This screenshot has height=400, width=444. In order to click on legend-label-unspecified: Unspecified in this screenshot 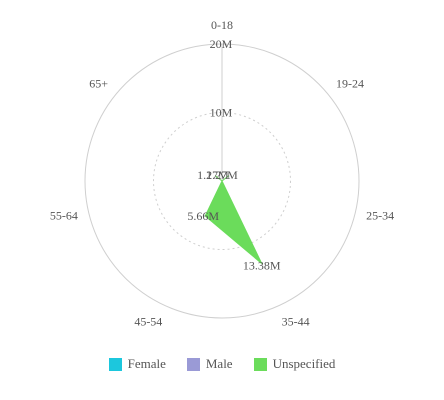, I will do `click(304, 363)`.